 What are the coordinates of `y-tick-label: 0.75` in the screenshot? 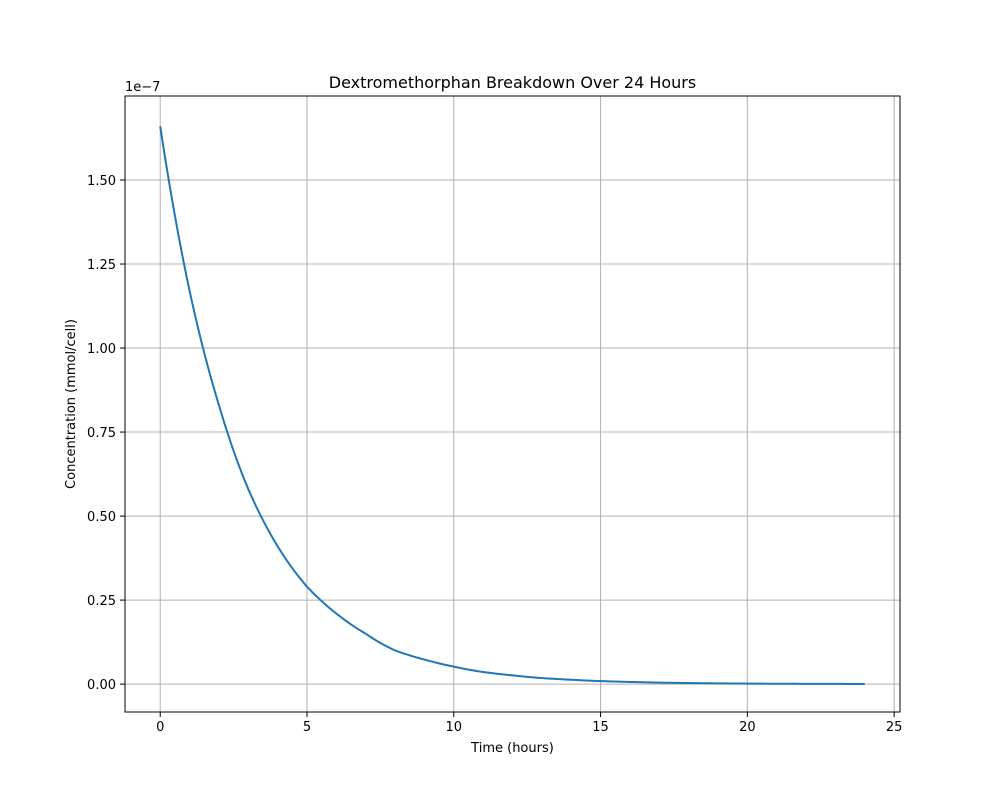 It's located at (101, 433).